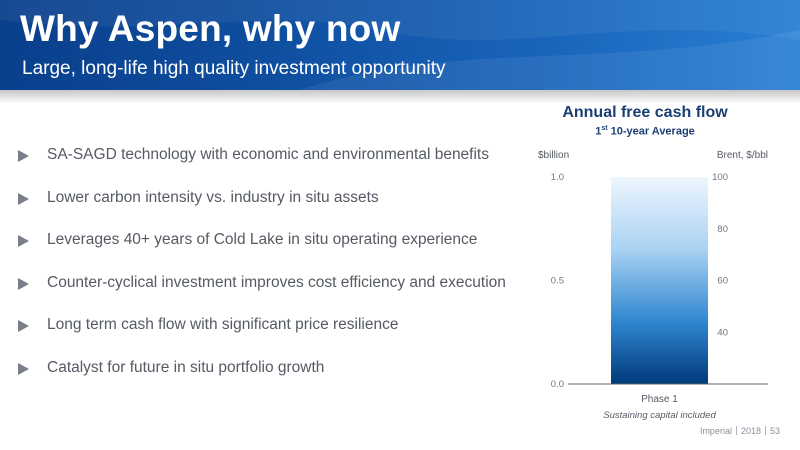  I want to click on right-axis-tick: 100, so click(720, 177).